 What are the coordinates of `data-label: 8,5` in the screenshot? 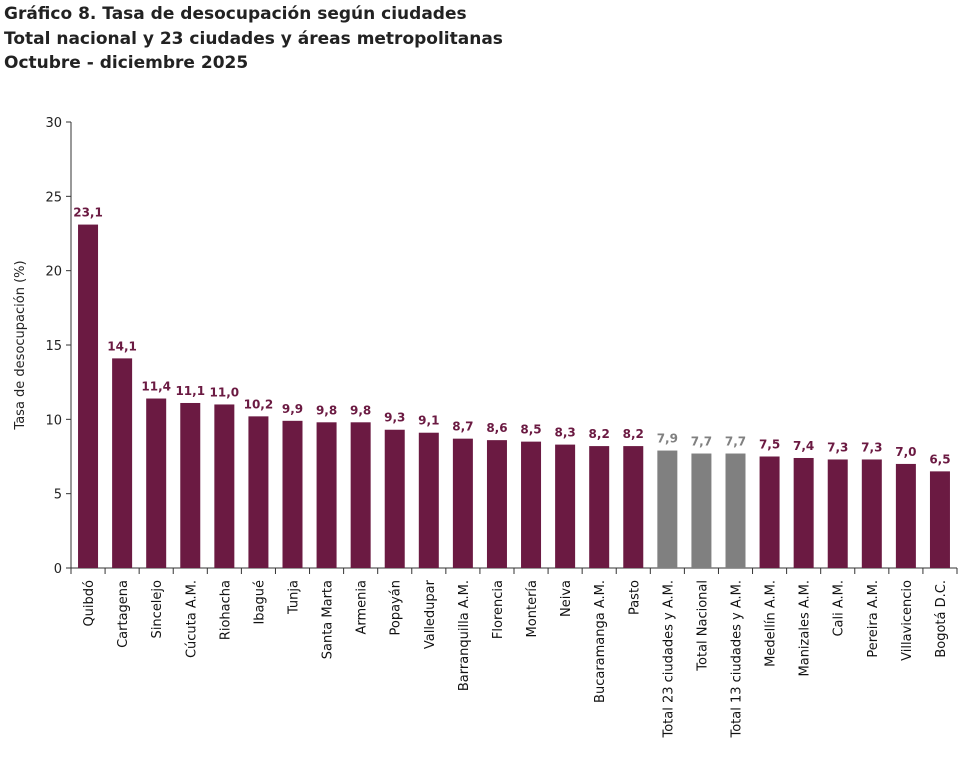 It's located at (530, 430).